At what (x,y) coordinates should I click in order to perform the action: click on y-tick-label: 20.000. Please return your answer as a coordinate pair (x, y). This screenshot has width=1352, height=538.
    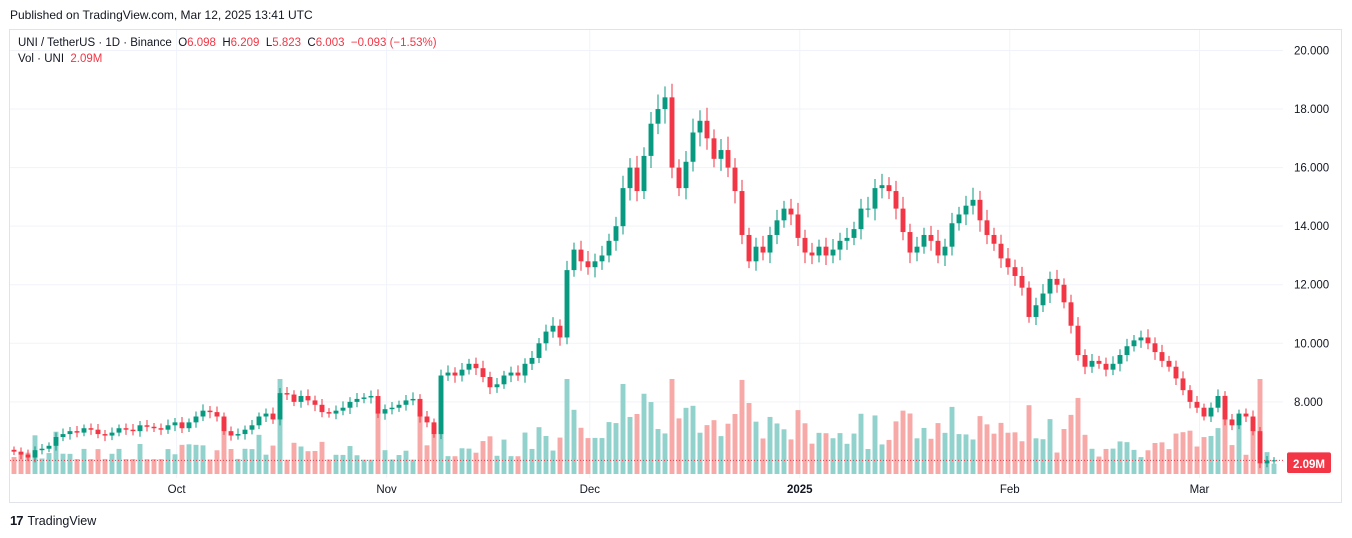
    Looking at the image, I should click on (1311, 51).